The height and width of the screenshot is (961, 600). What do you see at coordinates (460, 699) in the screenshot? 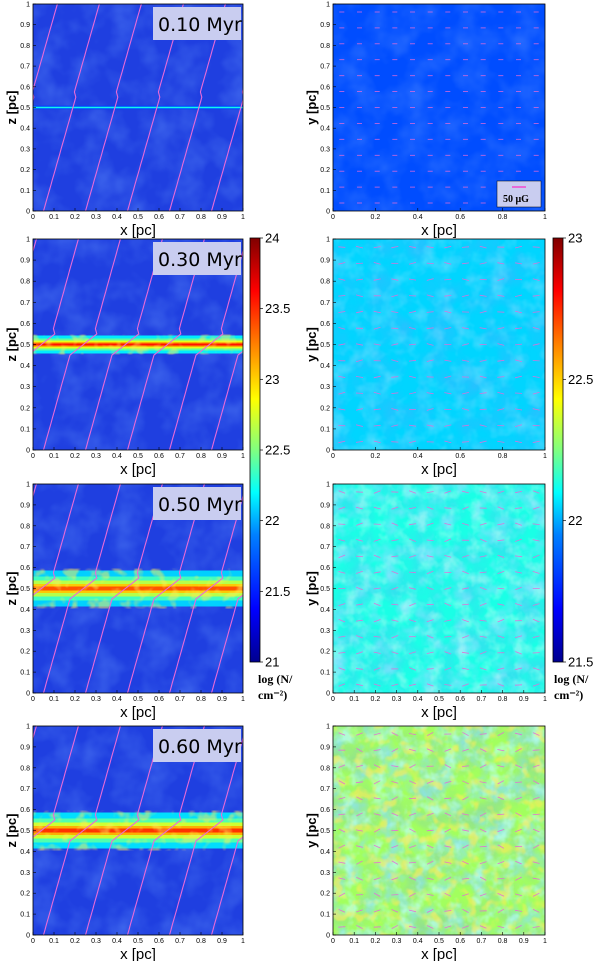
I see `x-tick-label: 0.6` at bounding box center [460, 699].